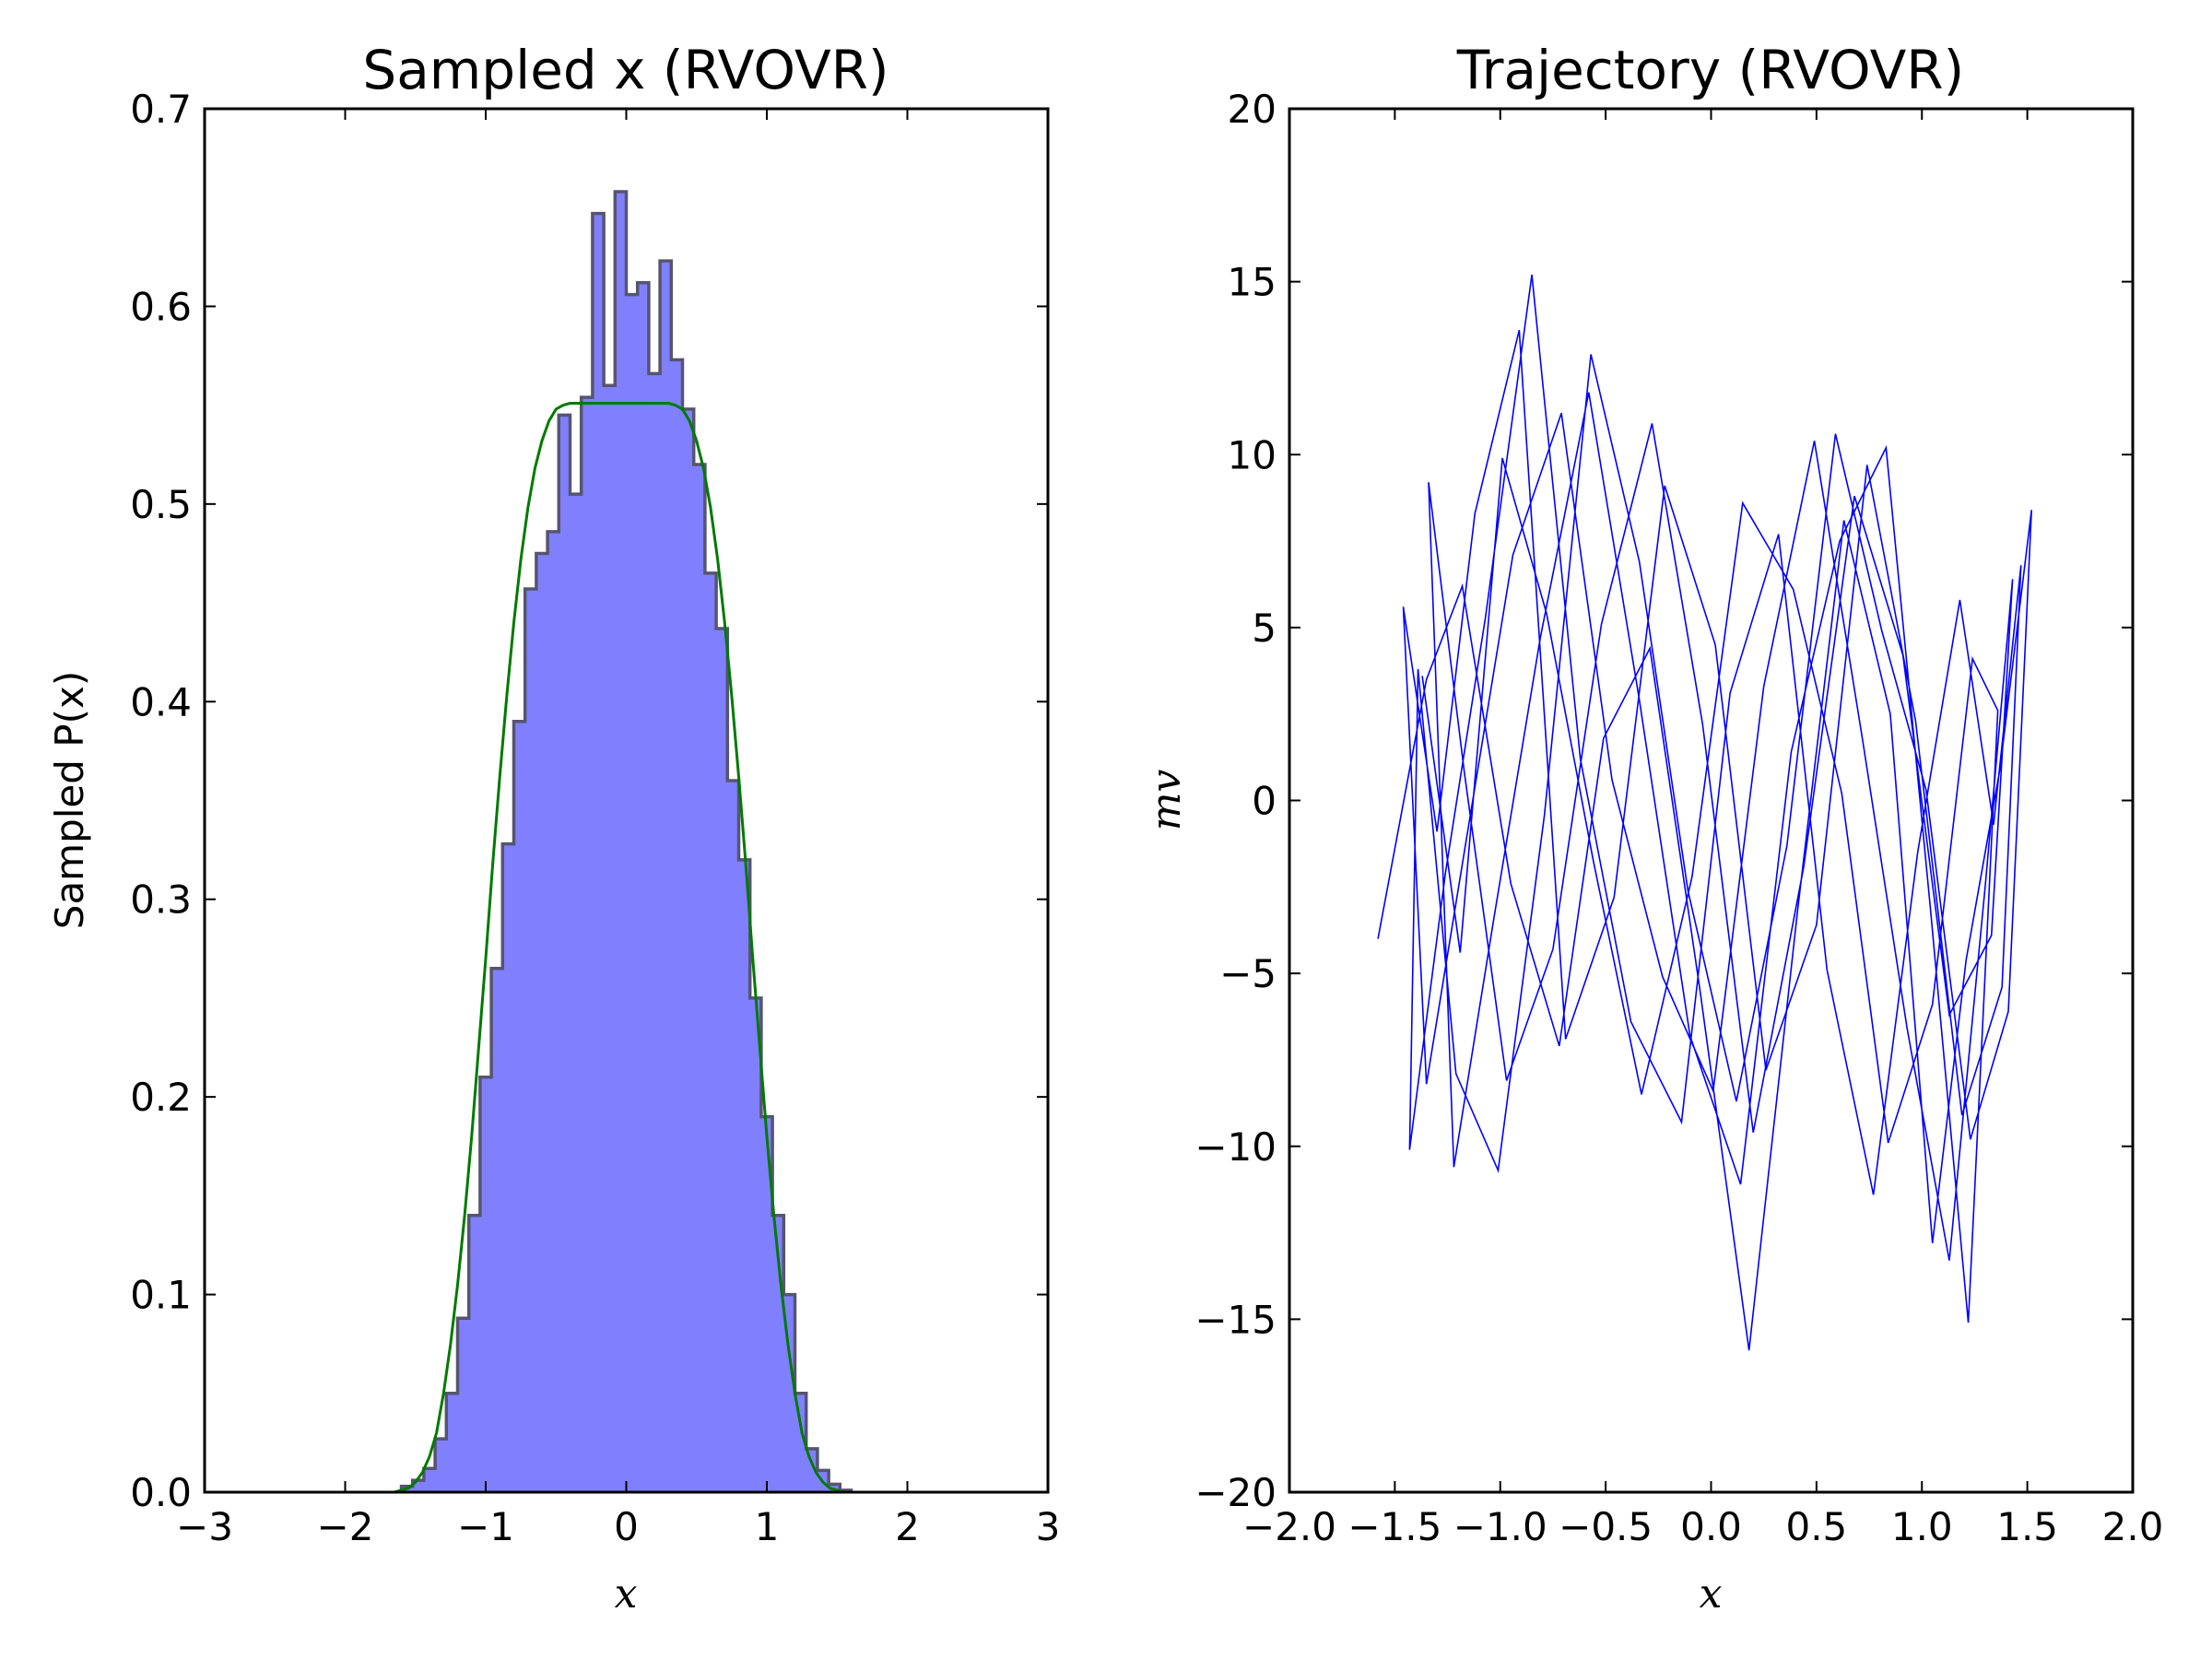 The image size is (2212, 1659). What do you see at coordinates (1394, 1526) in the screenshot?
I see `right-xtick-label: −1.5` at bounding box center [1394, 1526].